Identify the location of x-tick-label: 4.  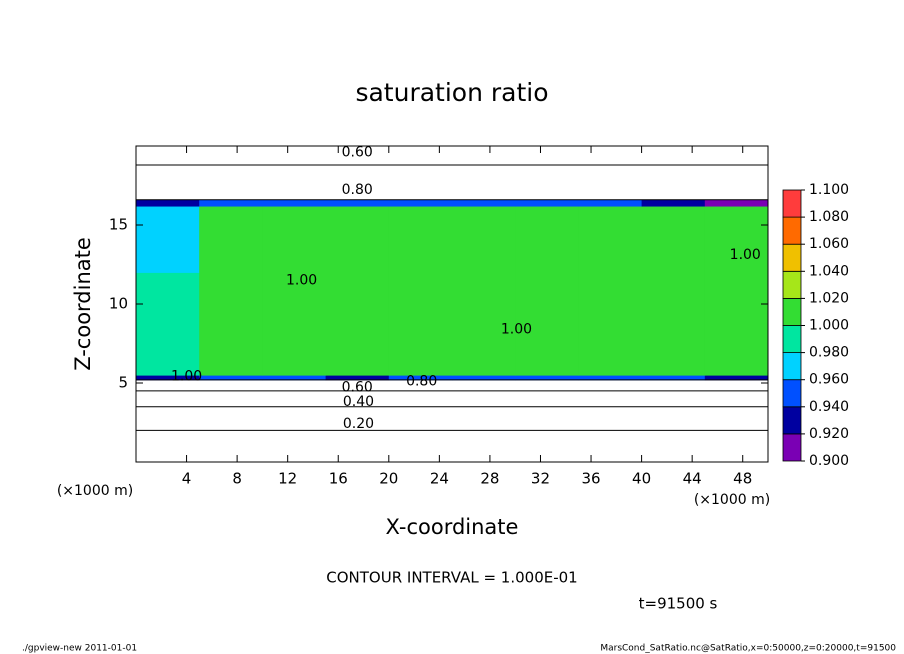
(187, 479).